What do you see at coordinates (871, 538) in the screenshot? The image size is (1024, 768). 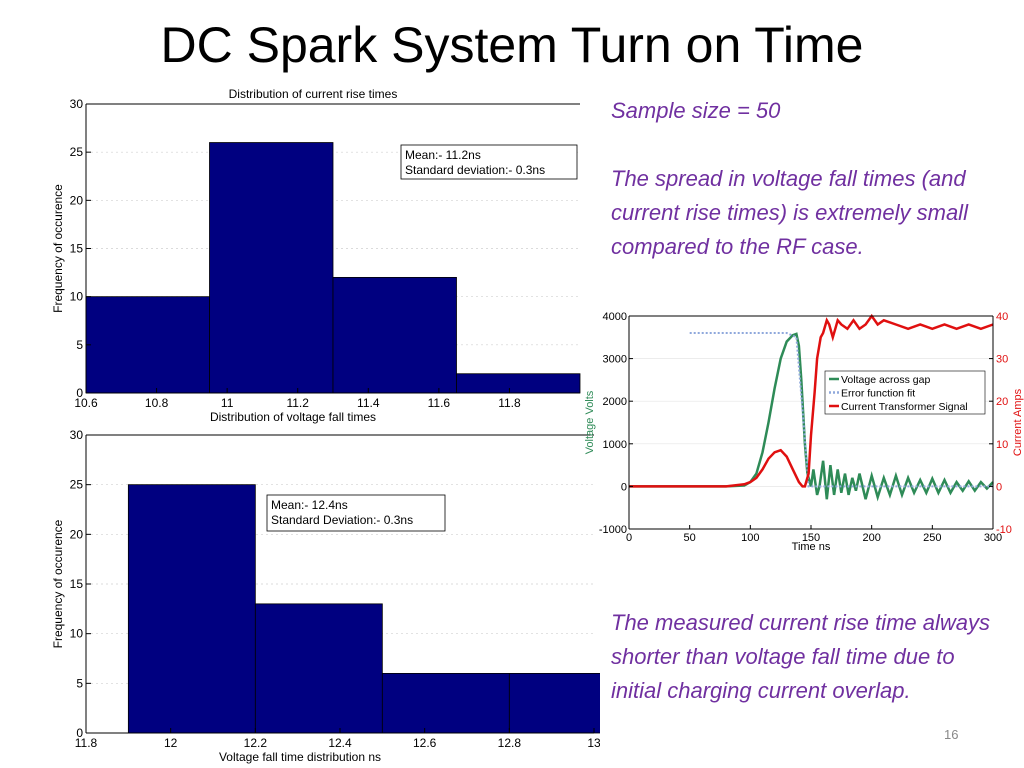 I see `x-tick-label: 200` at bounding box center [871, 538].